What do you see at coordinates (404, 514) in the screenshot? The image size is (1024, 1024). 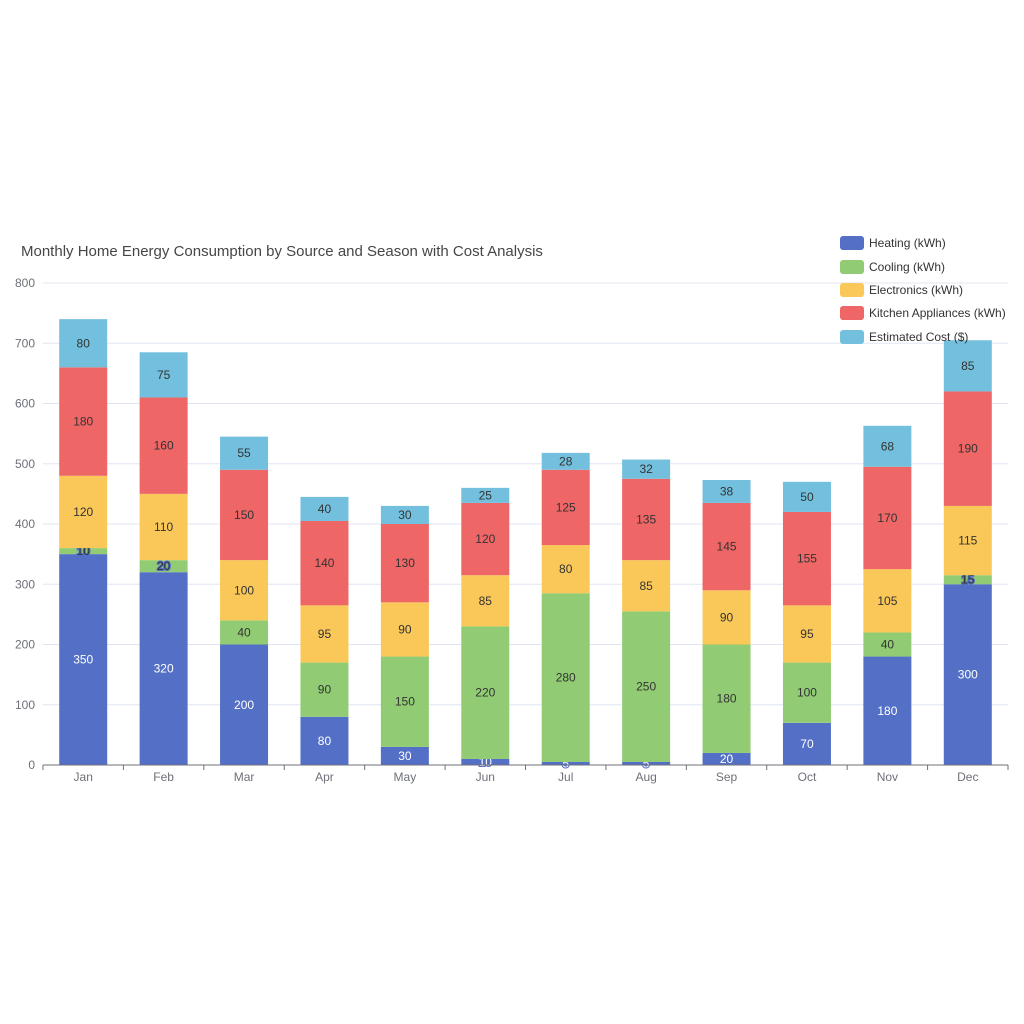 I see `bar-estimated-may` at bounding box center [404, 514].